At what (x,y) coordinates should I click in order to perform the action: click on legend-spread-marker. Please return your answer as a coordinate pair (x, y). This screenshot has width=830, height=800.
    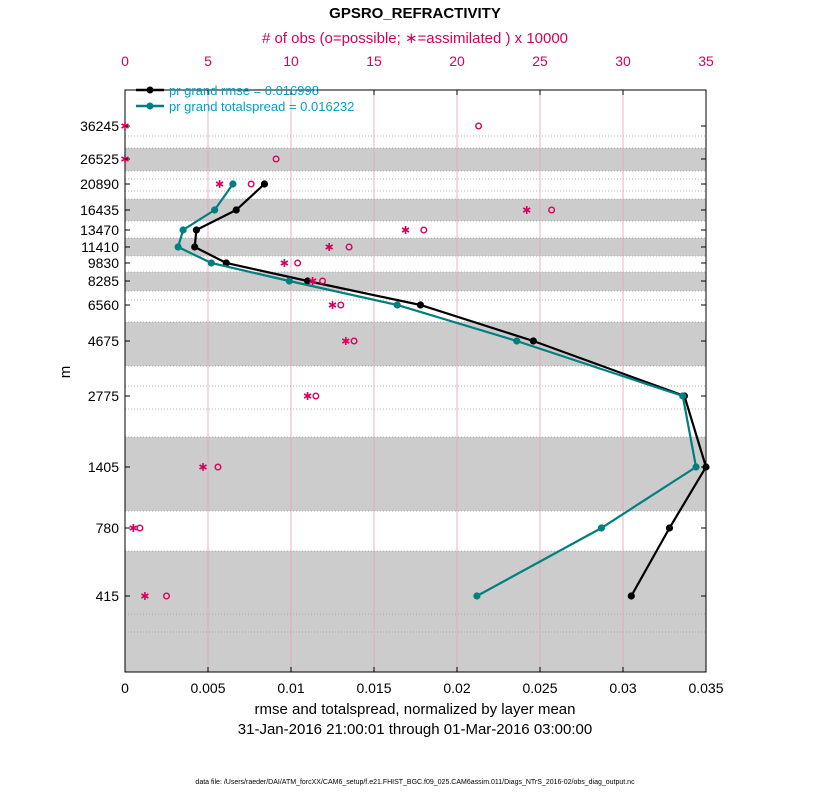
    Looking at the image, I should click on (150, 106).